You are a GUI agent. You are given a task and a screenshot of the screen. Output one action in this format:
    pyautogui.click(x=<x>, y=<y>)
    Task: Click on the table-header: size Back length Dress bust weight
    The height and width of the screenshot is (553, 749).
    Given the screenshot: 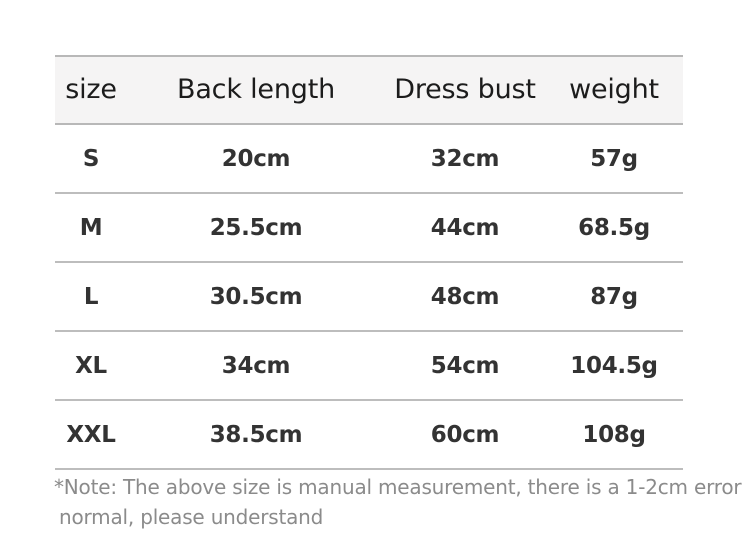 What is the action you would take?
    pyautogui.click(x=369, y=90)
    